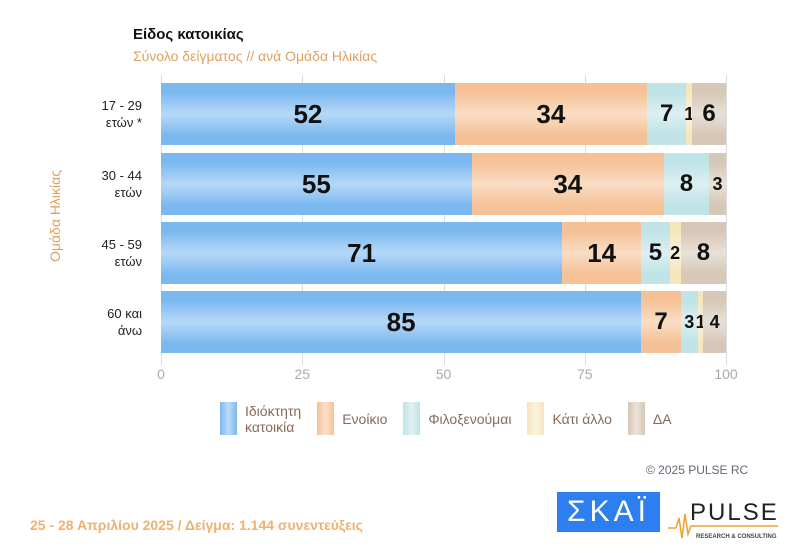 This screenshot has height=553, width=799. Describe the element at coordinates (316, 184) in the screenshot. I see `bar-segment: 55` at that location.